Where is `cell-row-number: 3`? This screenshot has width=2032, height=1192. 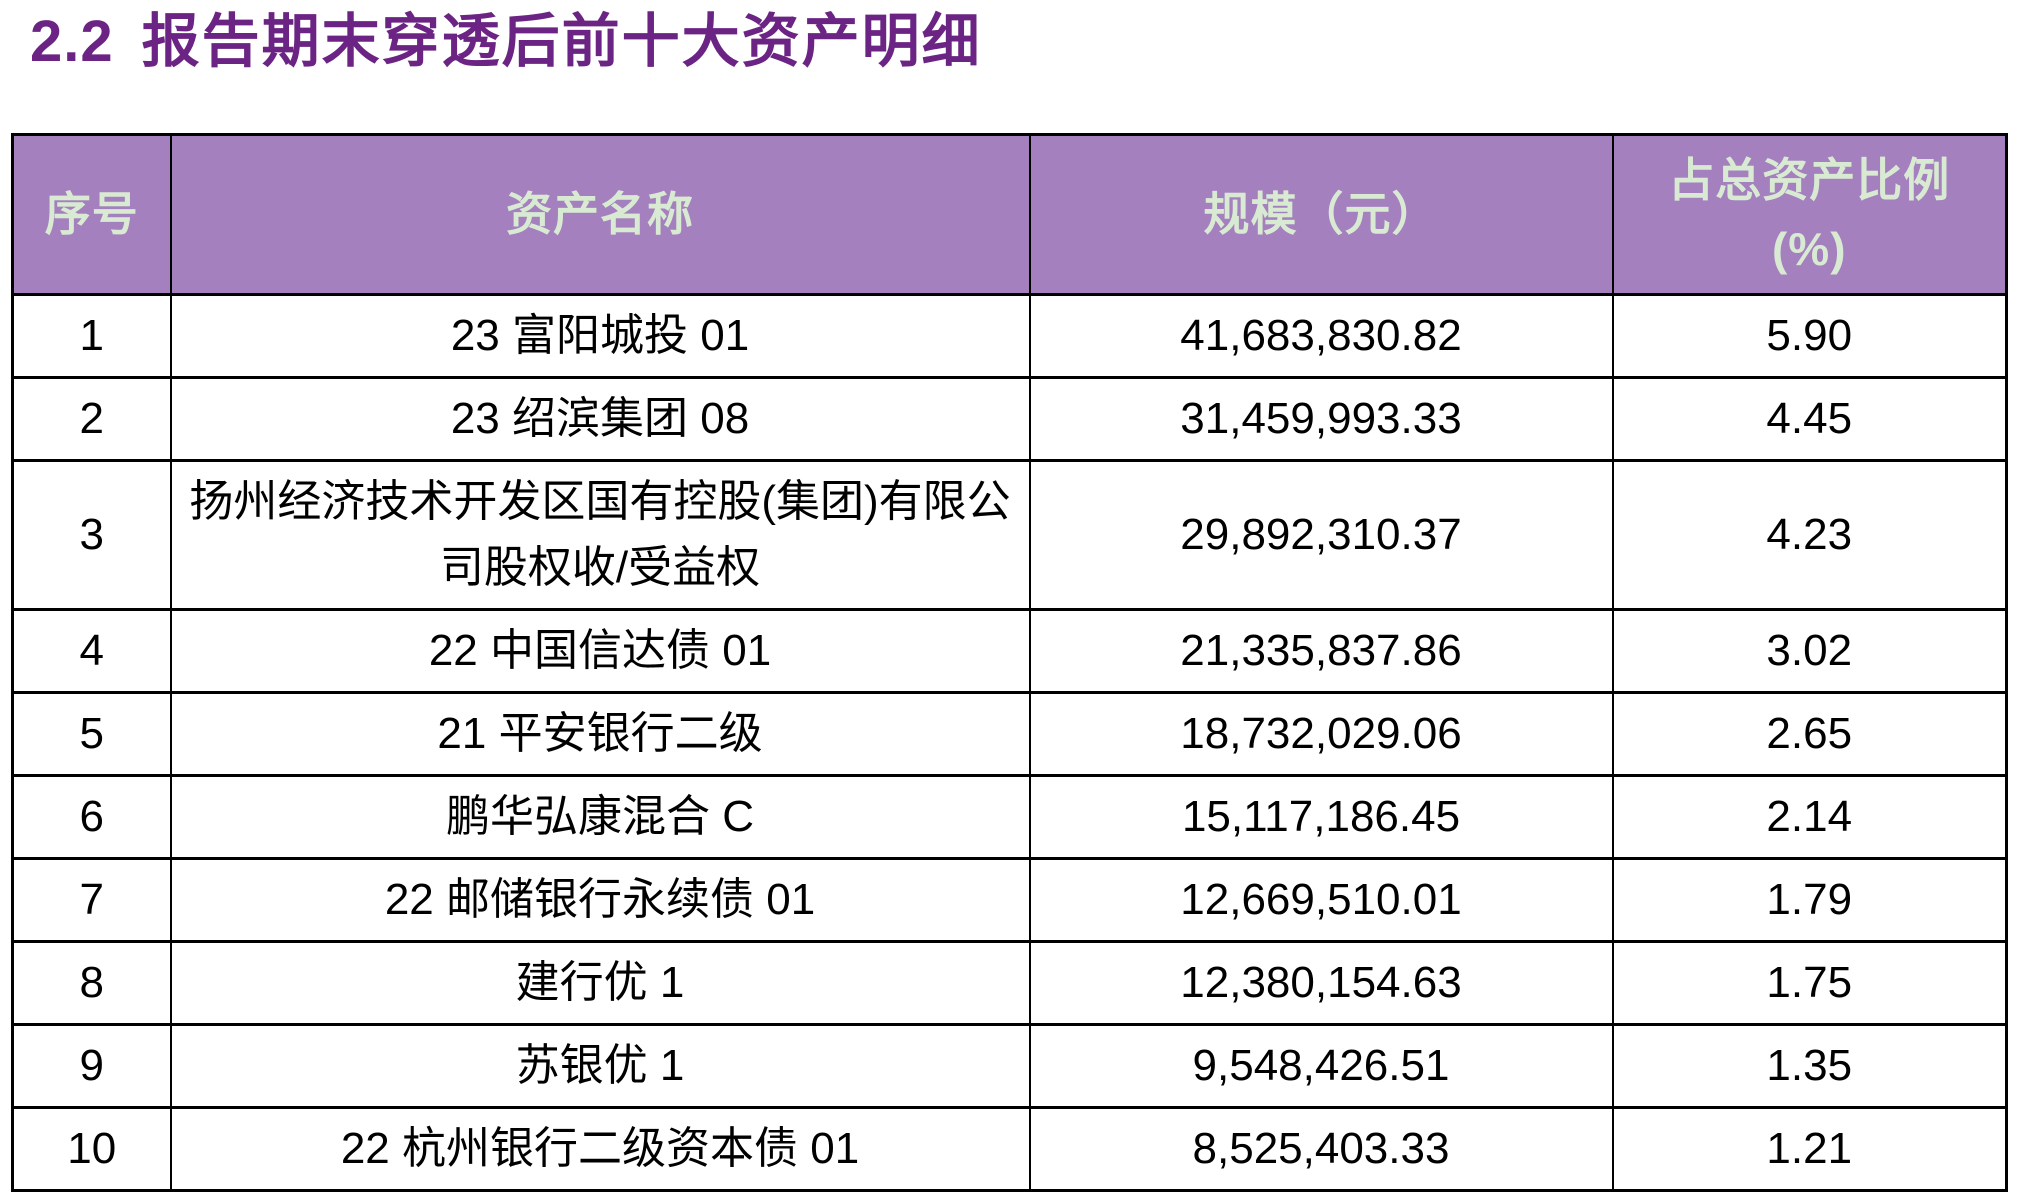 cell-row-number: 3 is located at coordinates (91, 535).